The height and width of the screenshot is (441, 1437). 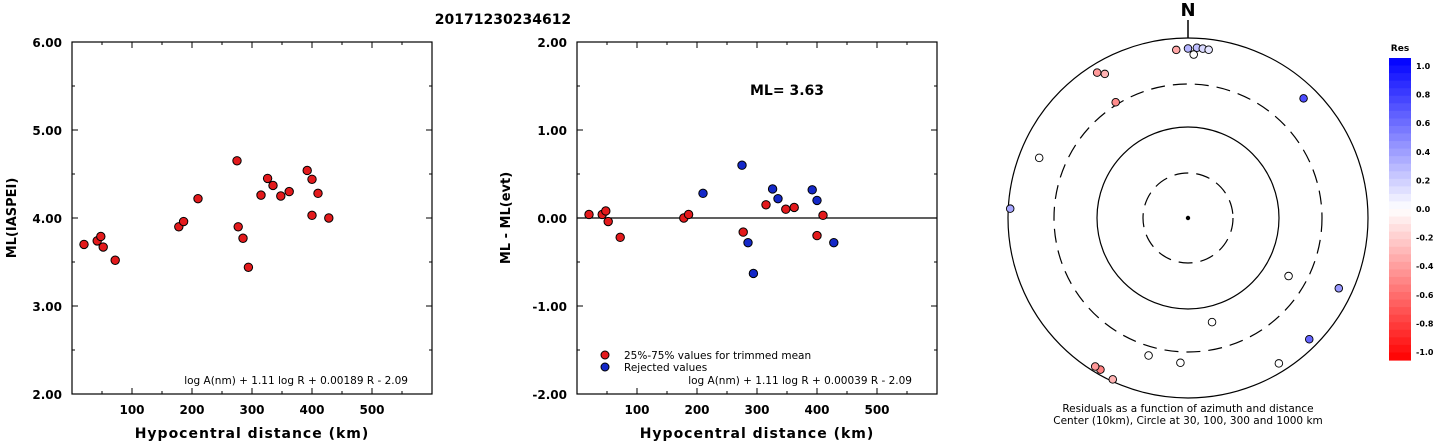 What do you see at coordinates (816, 410) in the screenshot?
I see `residual-plot-xtick-label: 400` at bounding box center [816, 410].